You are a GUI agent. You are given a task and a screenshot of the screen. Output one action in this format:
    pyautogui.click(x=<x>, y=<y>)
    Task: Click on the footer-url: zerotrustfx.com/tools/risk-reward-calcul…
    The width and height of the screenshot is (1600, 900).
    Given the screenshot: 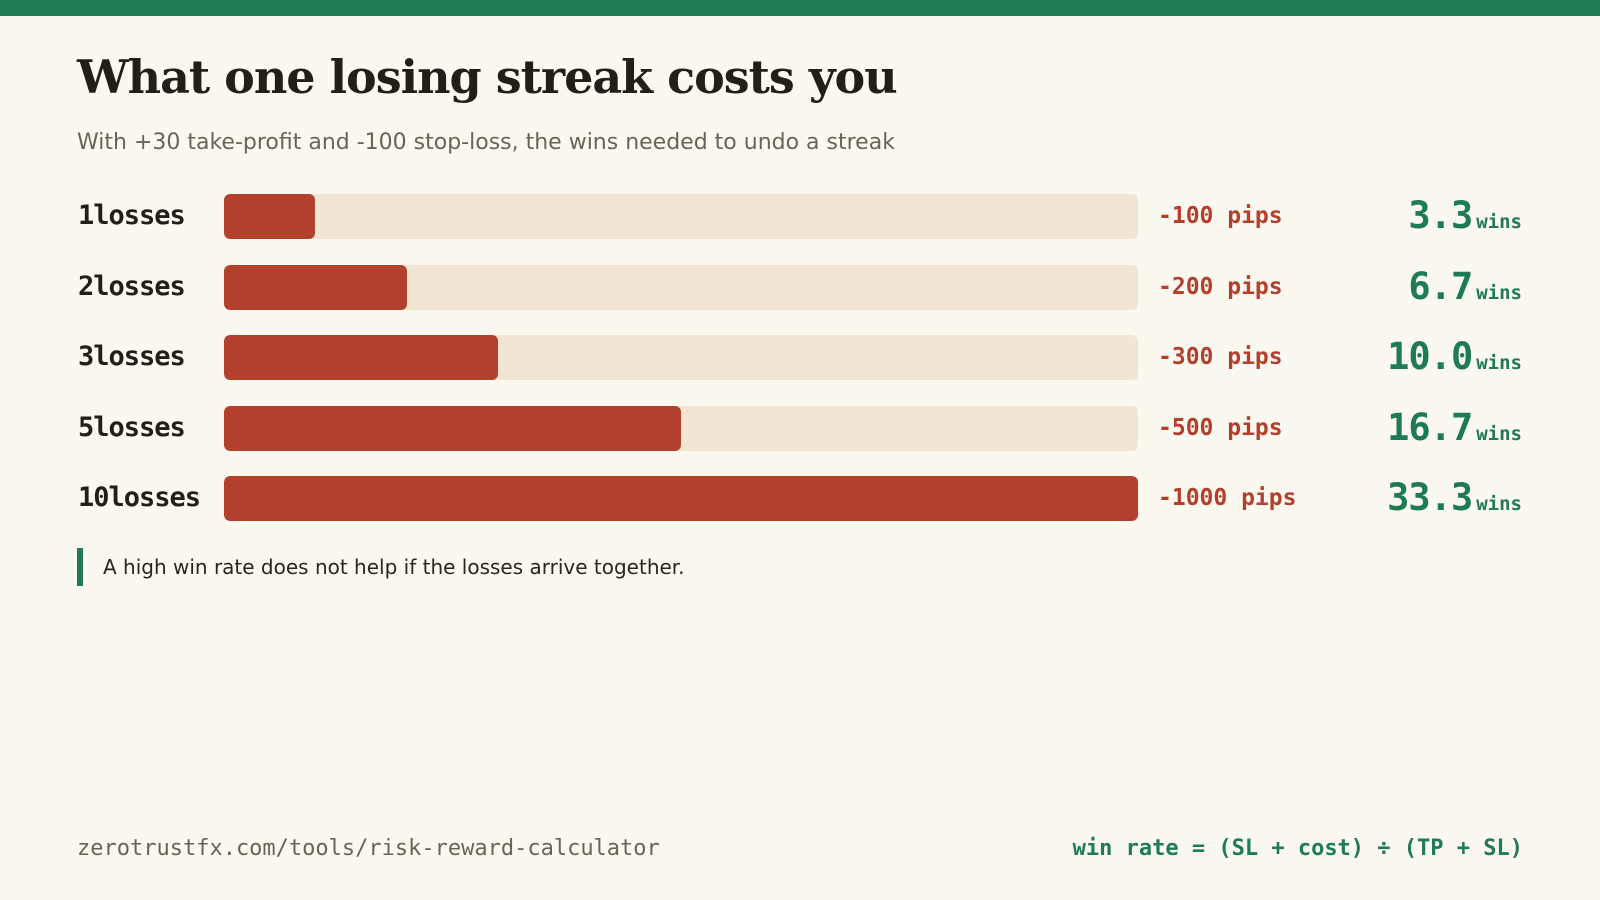 What is the action you would take?
    pyautogui.click(x=368, y=848)
    